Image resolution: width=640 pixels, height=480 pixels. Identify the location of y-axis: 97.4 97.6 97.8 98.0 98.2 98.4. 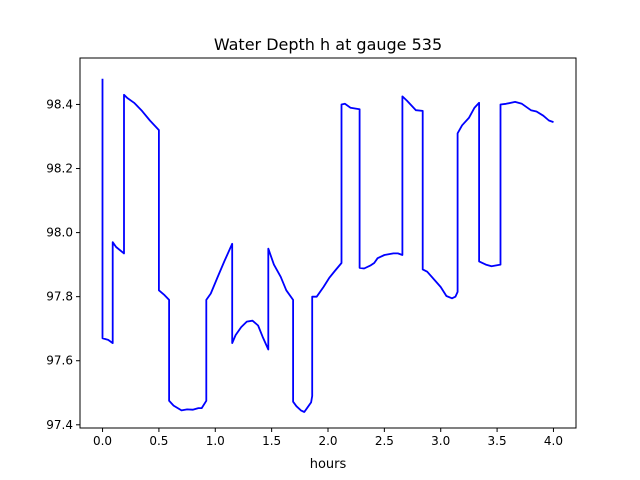
(63, 264).